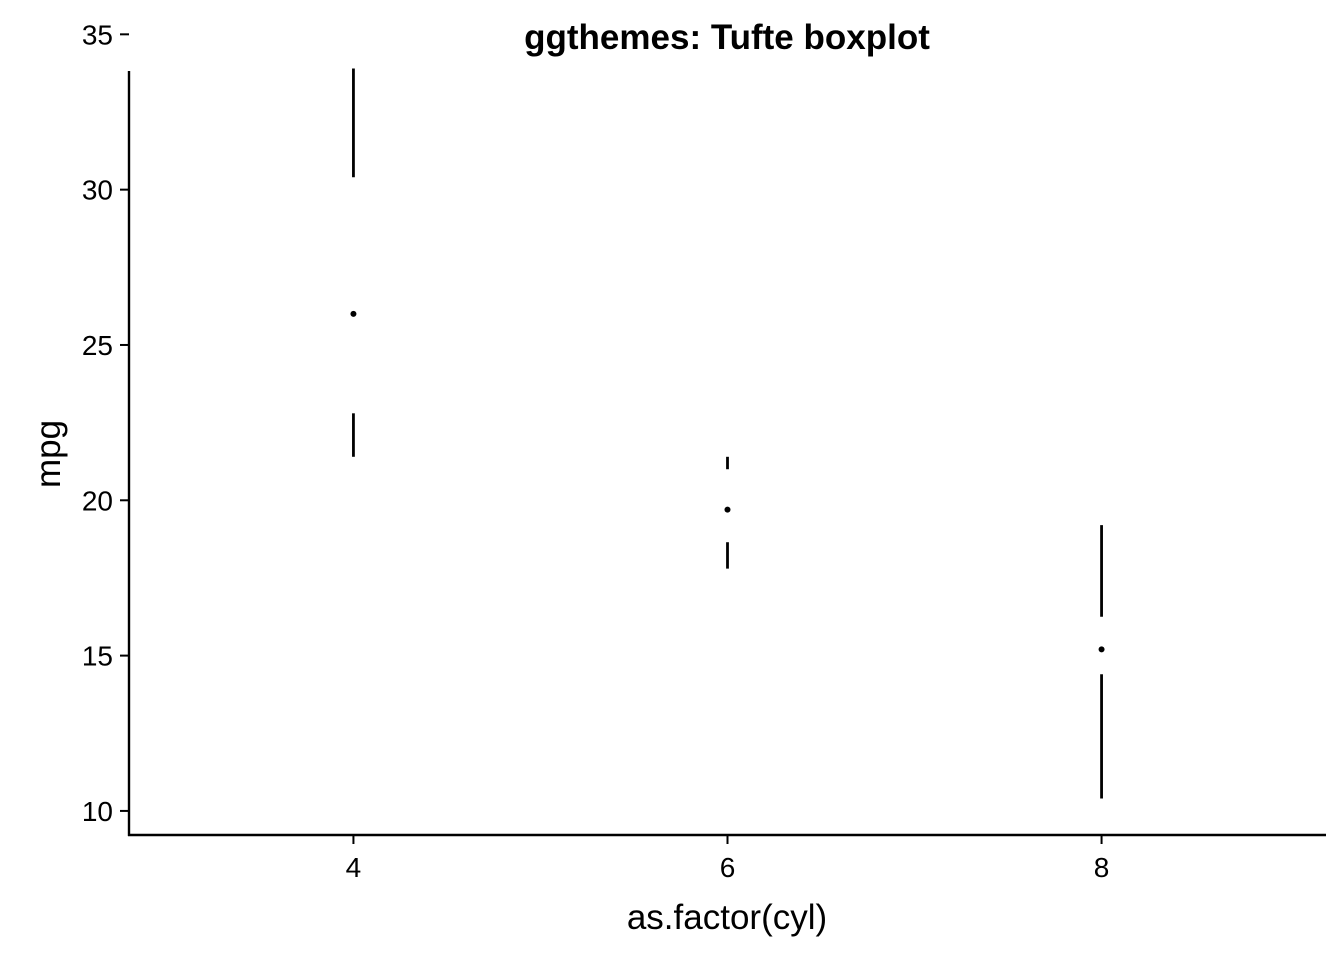 The height and width of the screenshot is (960, 1344). Describe the element at coordinates (727, 917) in the screenshot. I see `x-axis-title: as.factor(cyl)` at that location.